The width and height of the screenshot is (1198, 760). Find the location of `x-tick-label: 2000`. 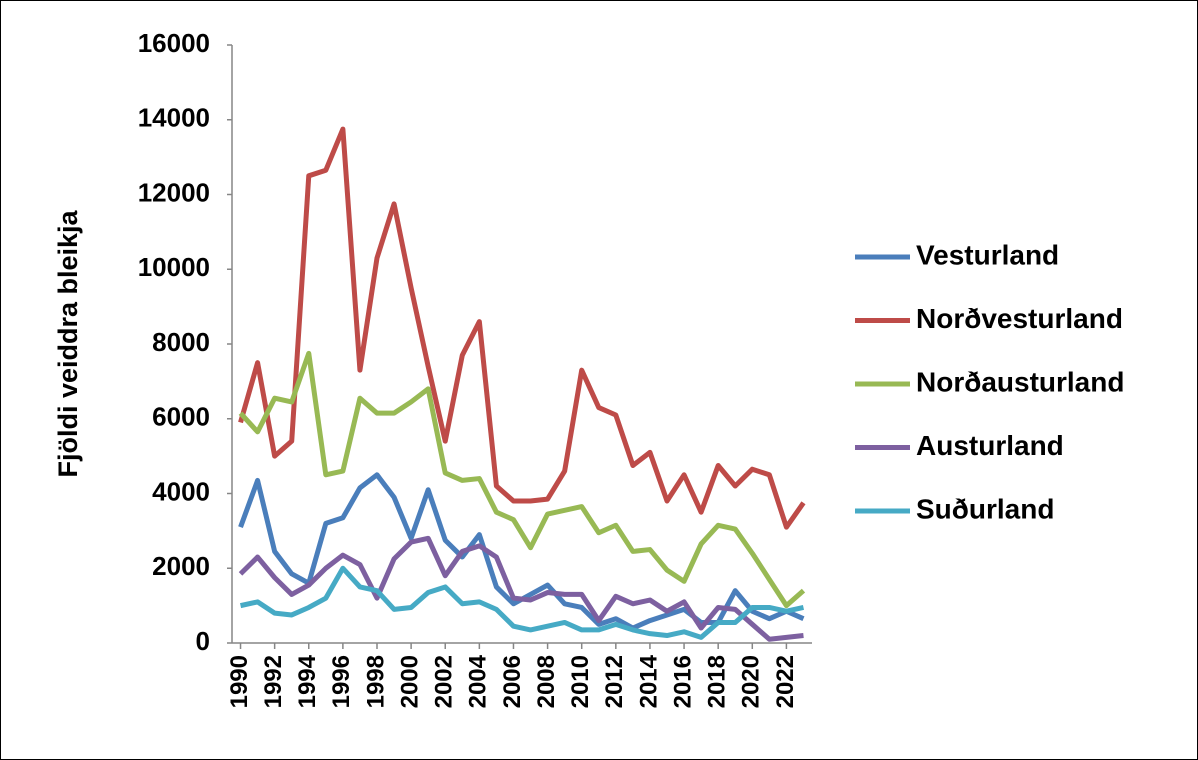

x-tick-label: 2000 is located at coordinates (409, 681).